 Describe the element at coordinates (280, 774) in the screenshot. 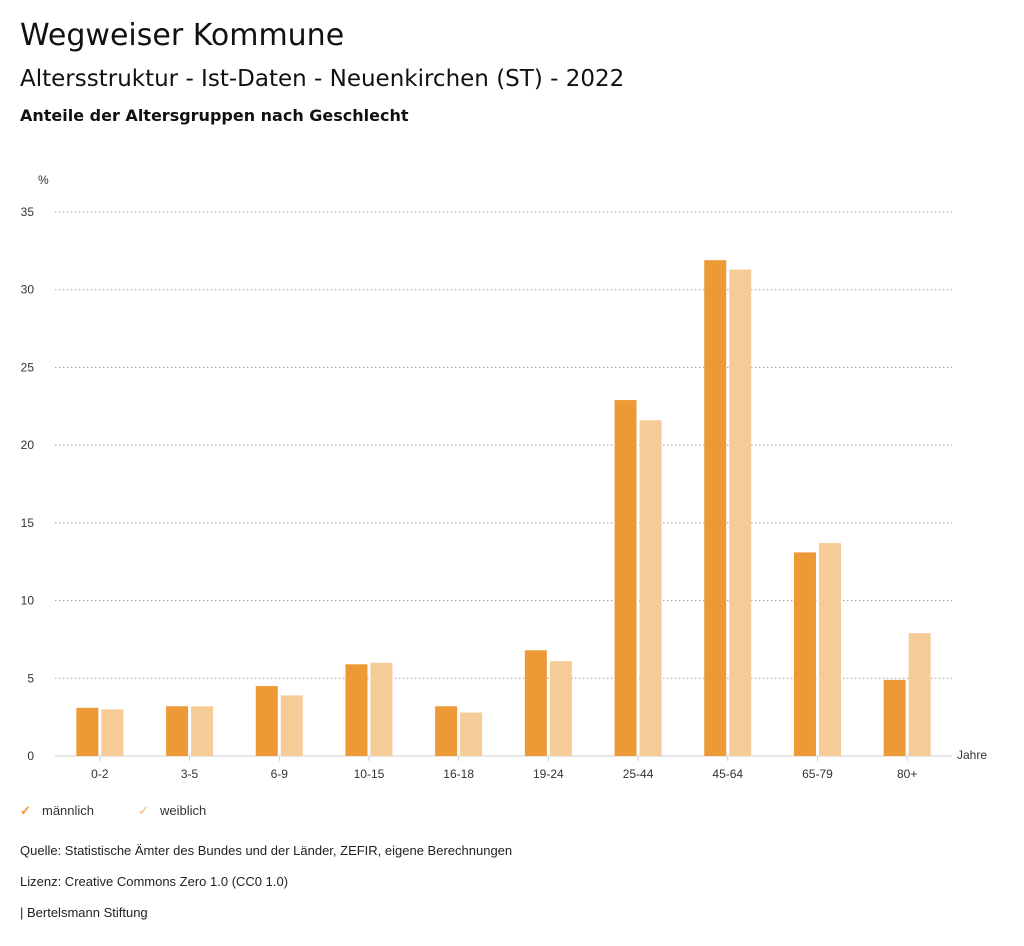

I see `x-tick-label: 6-9` at that location.